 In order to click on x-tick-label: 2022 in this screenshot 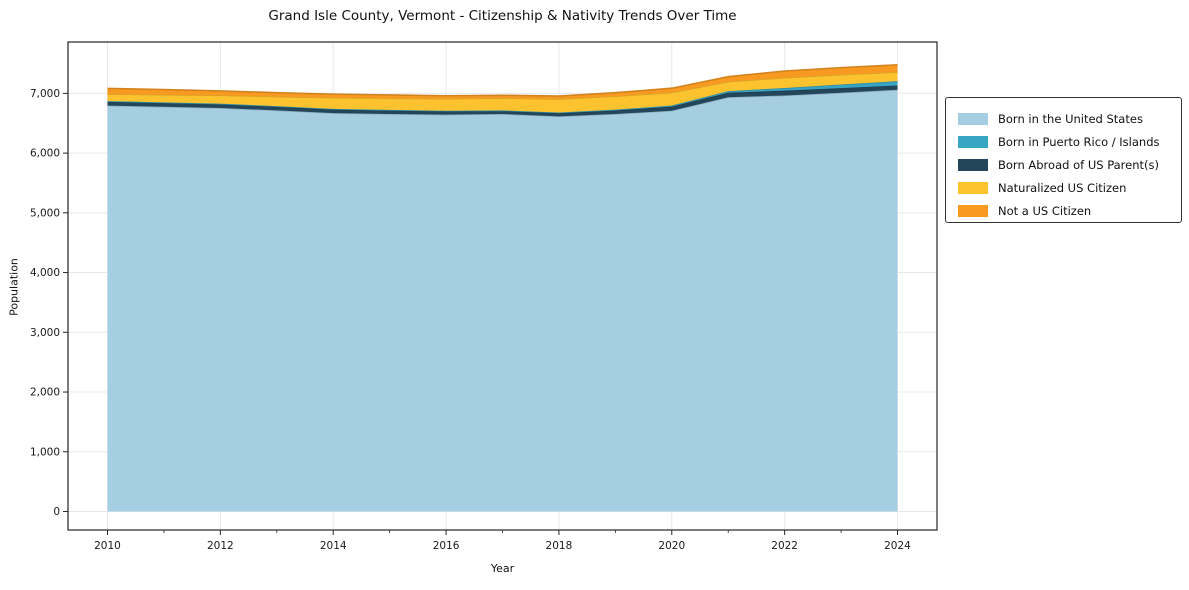, I will do `click(784, 546)`.